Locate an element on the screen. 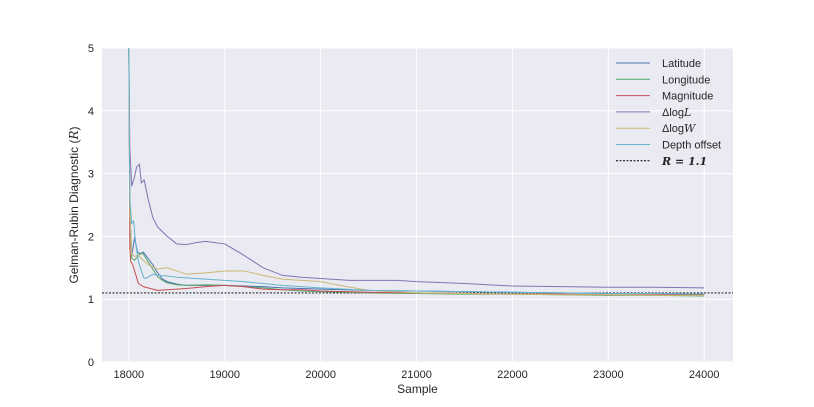  legend-entry-label: Latitude is located at coordinates (681, 64).